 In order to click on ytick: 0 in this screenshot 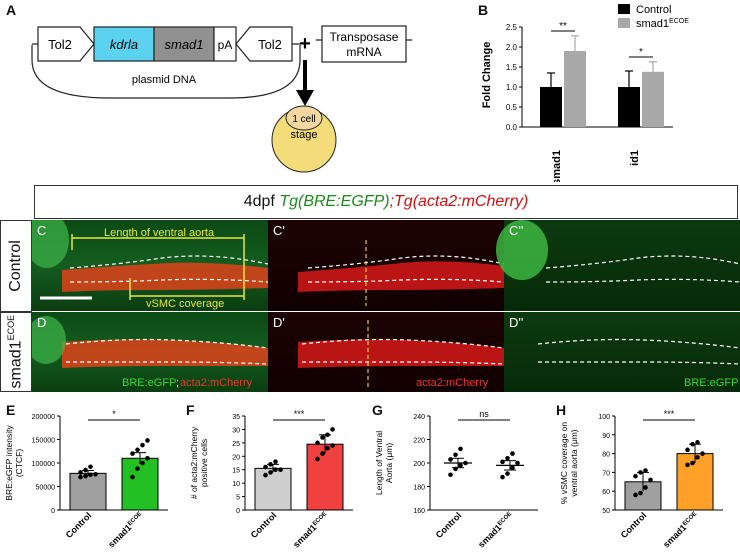, I will do `click(238, 511)`.